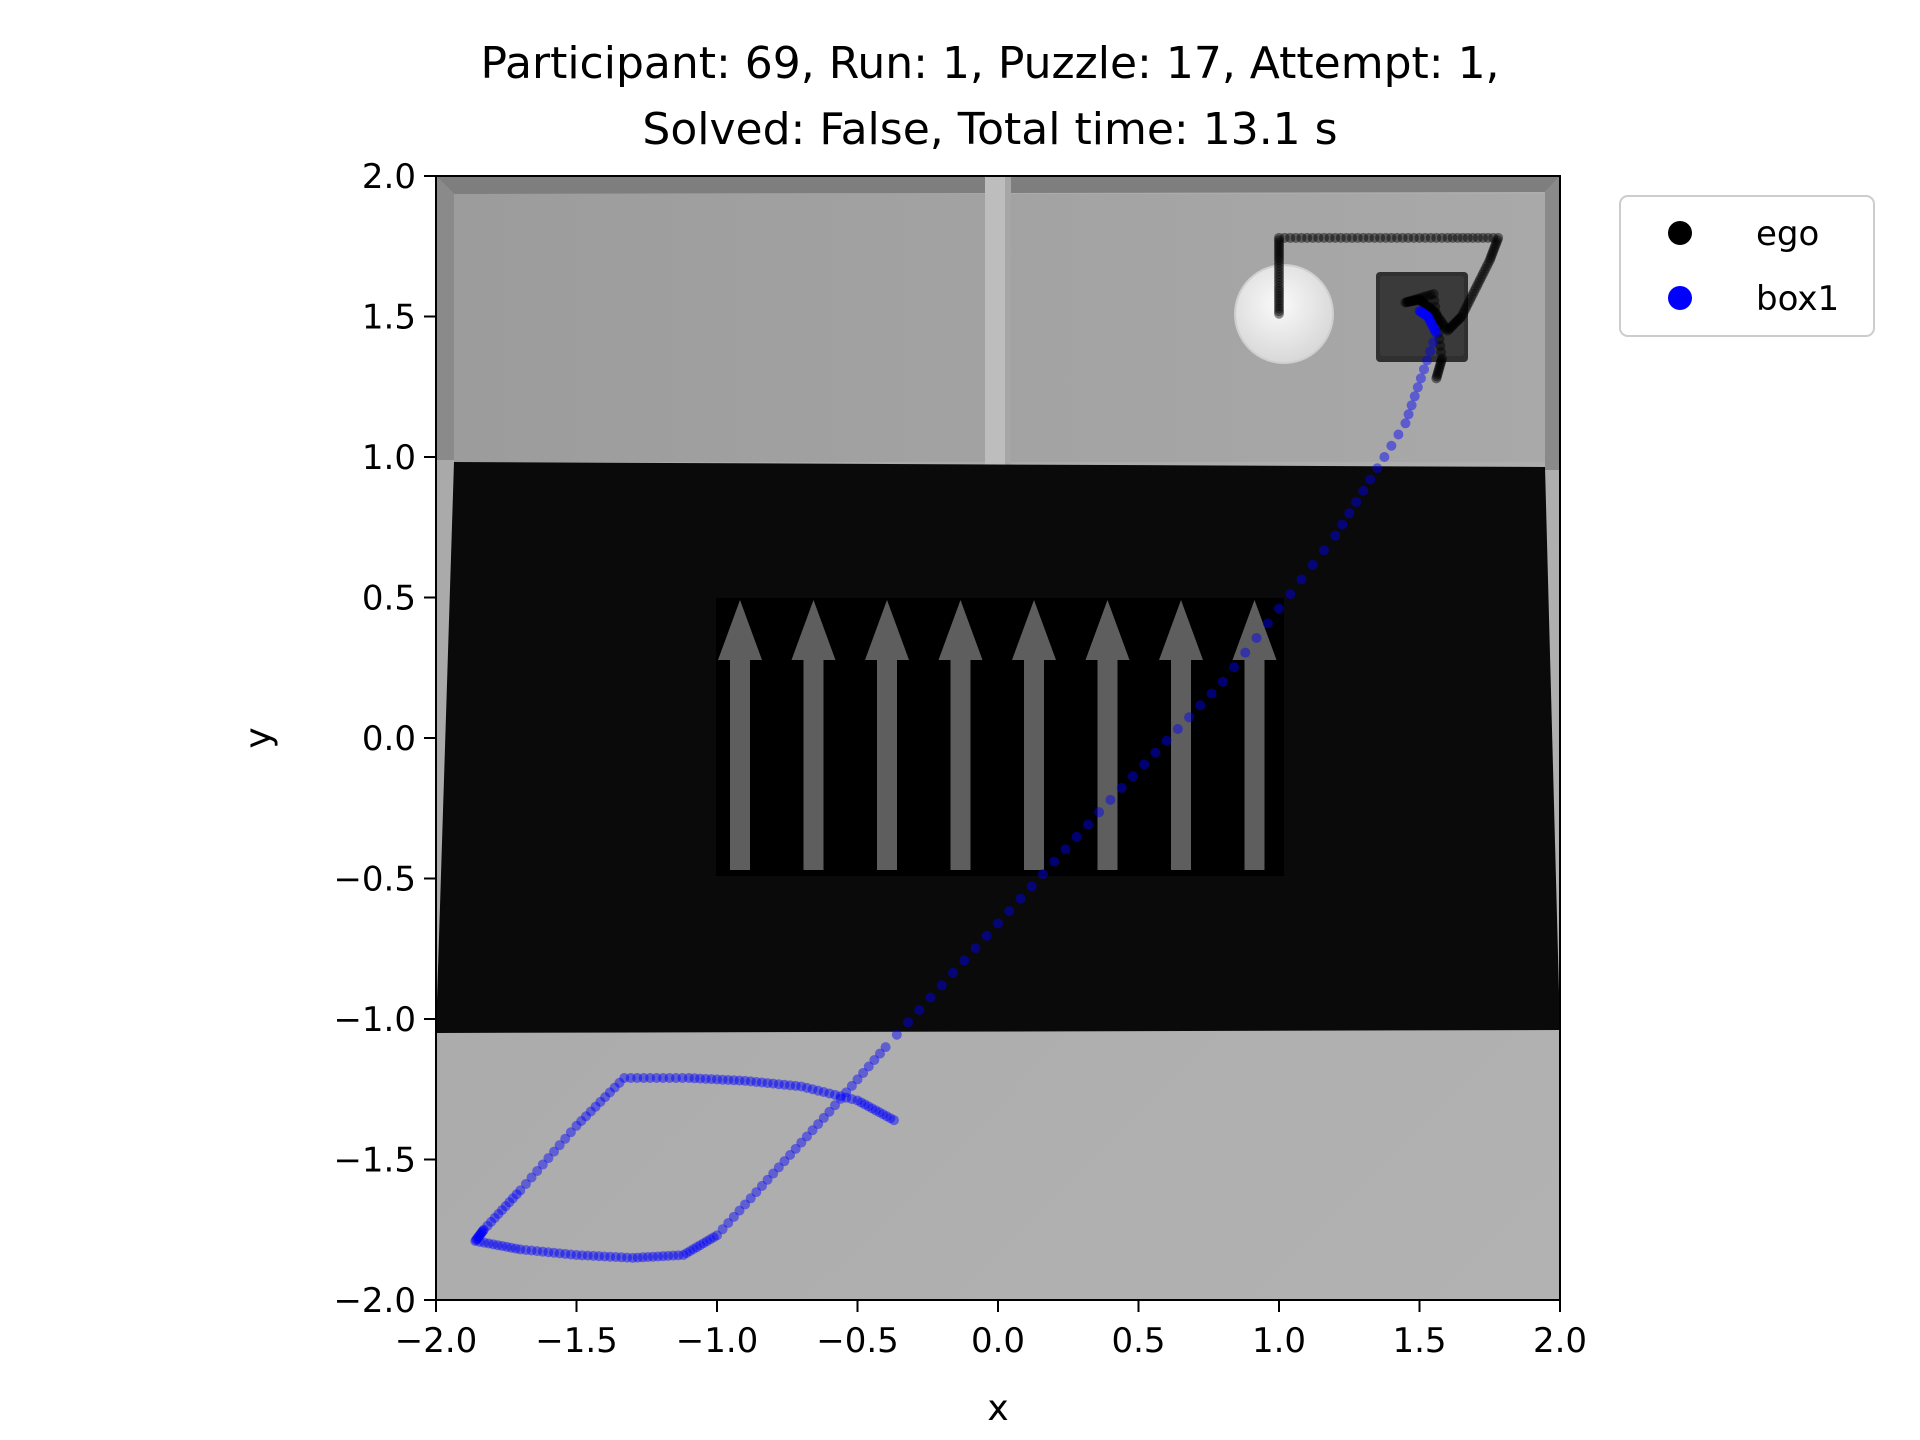 The width and height of the screenshot is (1920, 1440). What do you see at coordinates (445, 318) in the screenshot?
I see `room-left-wall` at bounding box center [445, 318].